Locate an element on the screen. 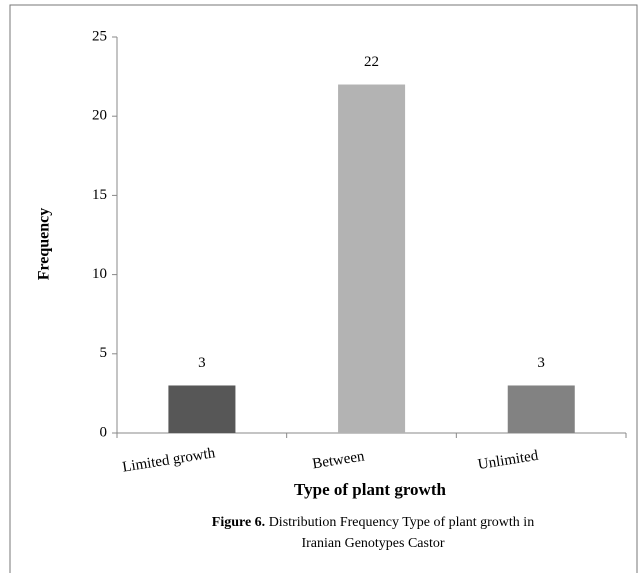  y-tick-label: 15 is located at coordinates (99, 195).